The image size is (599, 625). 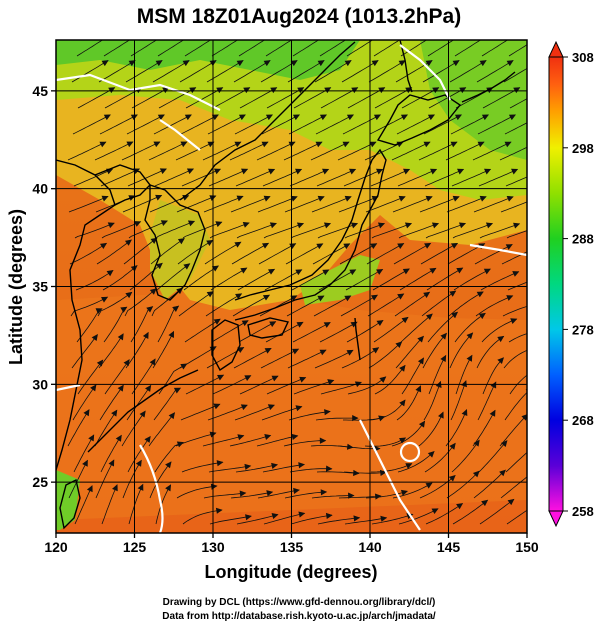 I want to click on colorbar-max-arrow, so click(x=556, y=49).